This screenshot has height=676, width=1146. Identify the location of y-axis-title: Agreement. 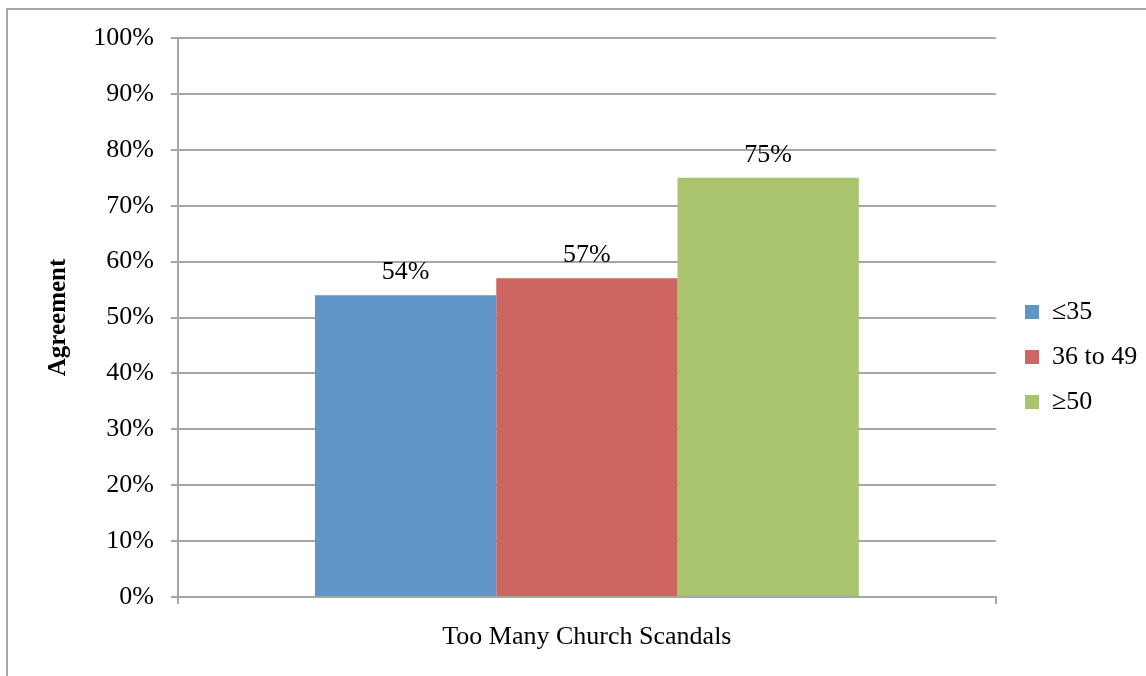
(57, 317).